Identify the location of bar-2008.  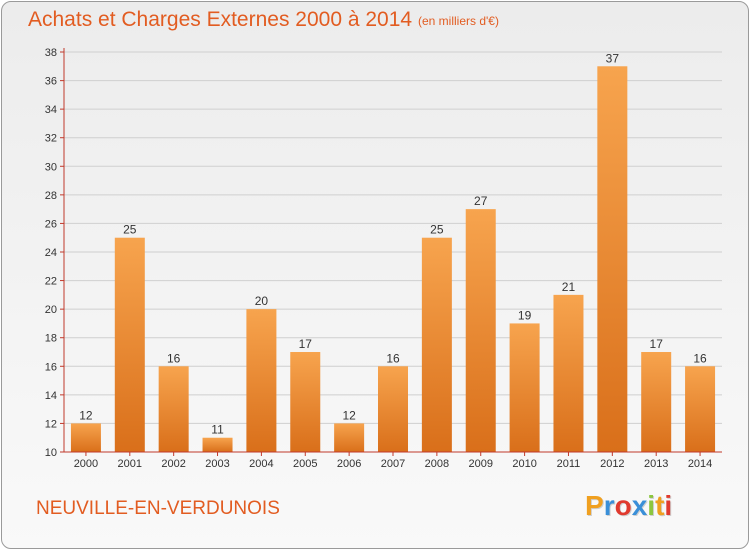
(436, 344).